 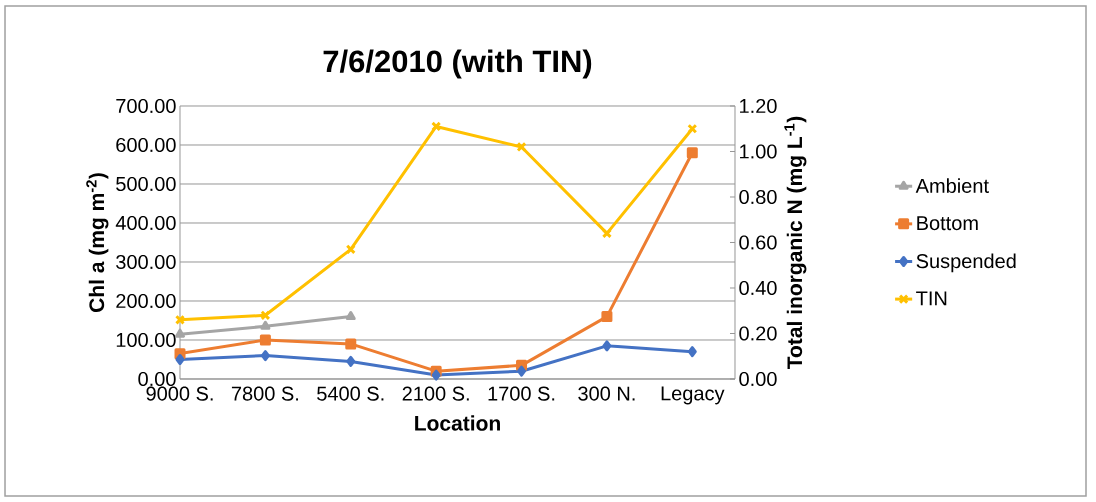 I want to click on y-tick-label: 300.00, so click(x=146, y=262).